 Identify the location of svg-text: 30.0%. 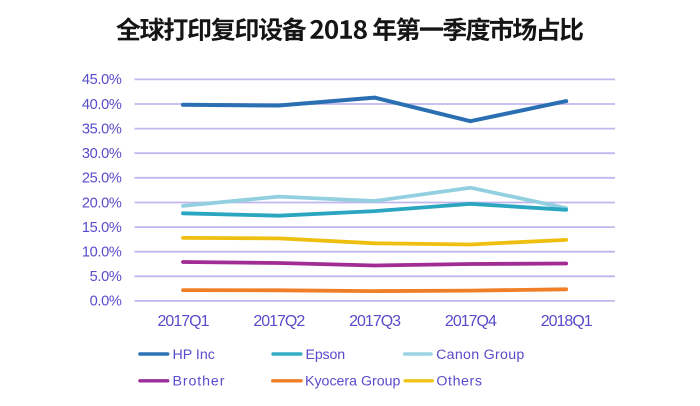
(102, 154).